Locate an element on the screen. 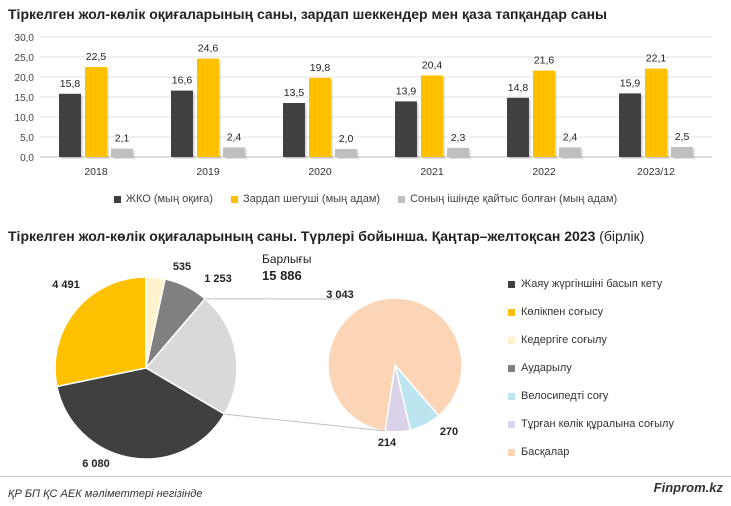 The height and width of the screenshot is (506, 731). pie-data-label: 214 is located at coordinates (387, 443).